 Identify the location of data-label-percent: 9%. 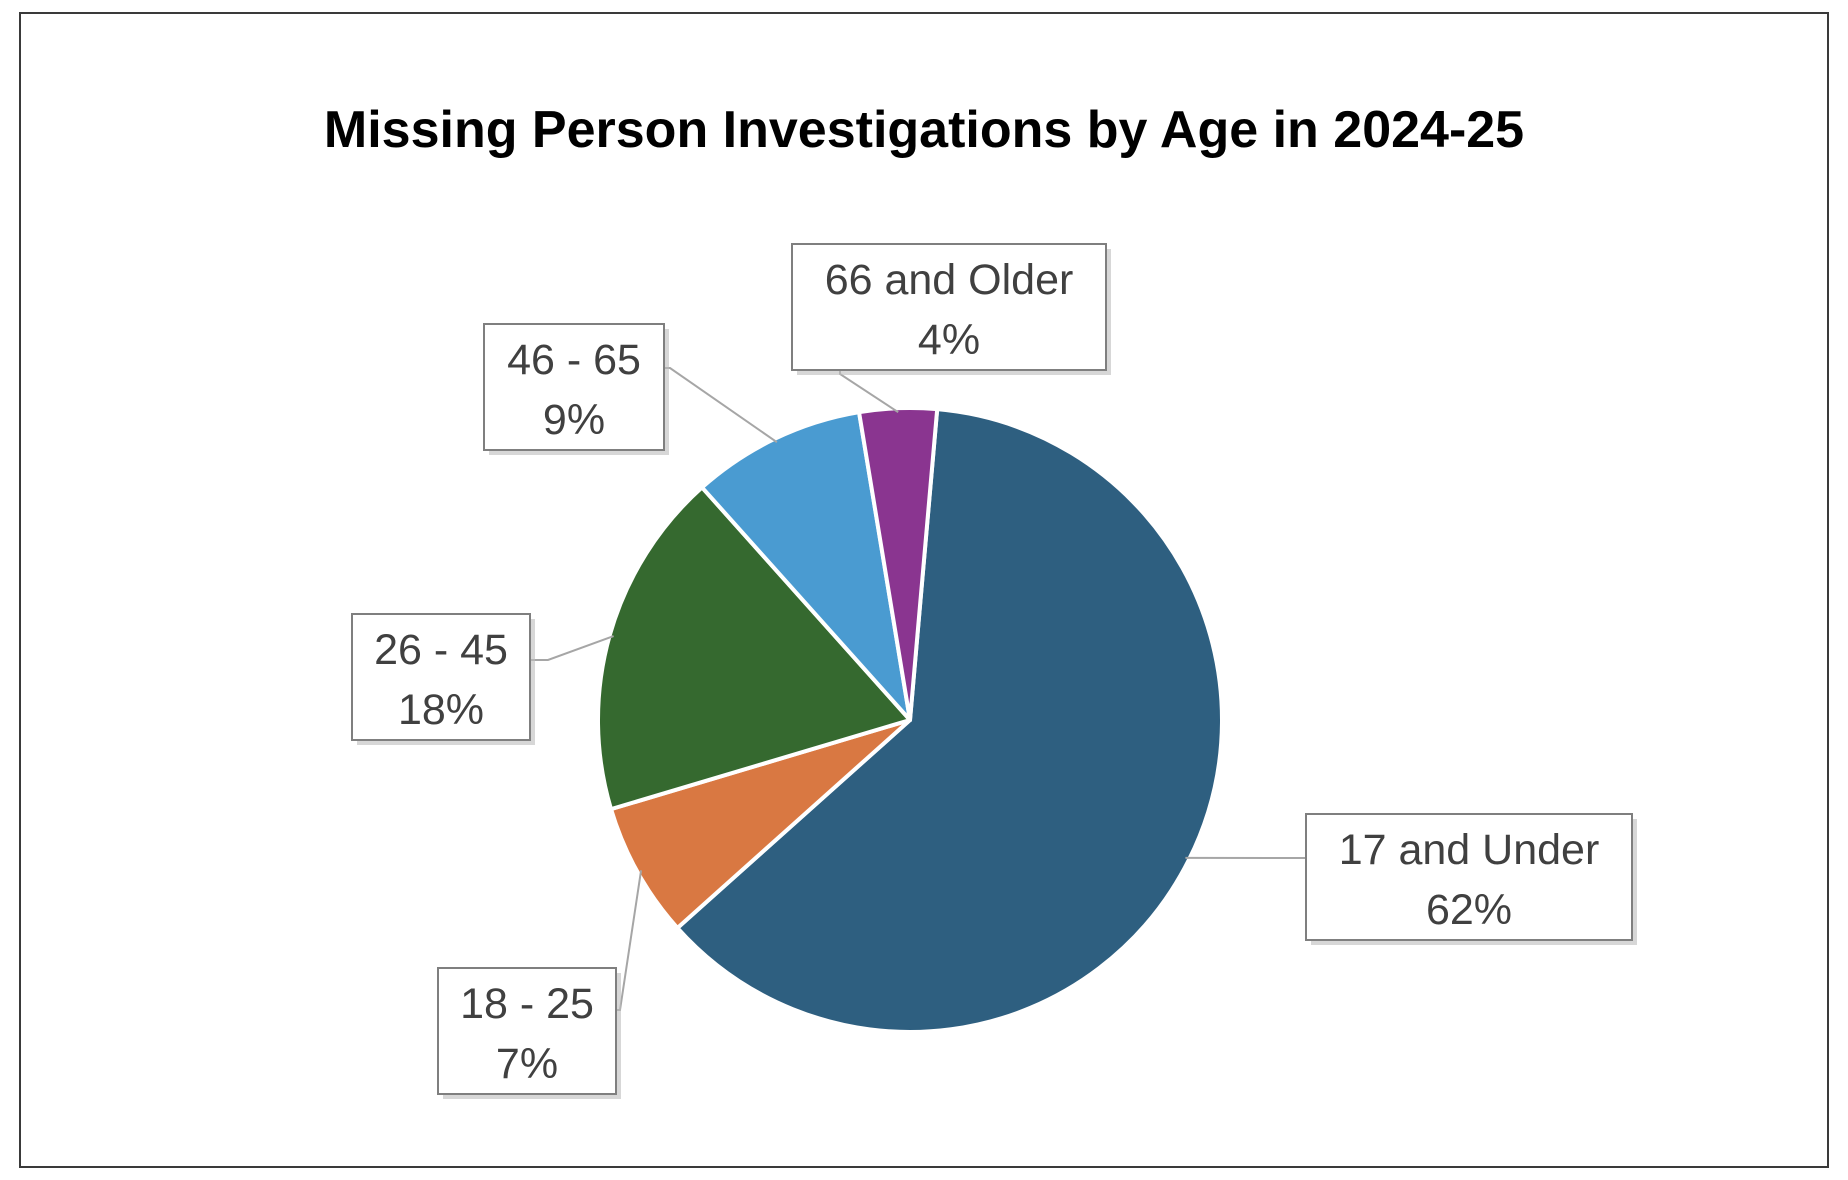
(574, 420).